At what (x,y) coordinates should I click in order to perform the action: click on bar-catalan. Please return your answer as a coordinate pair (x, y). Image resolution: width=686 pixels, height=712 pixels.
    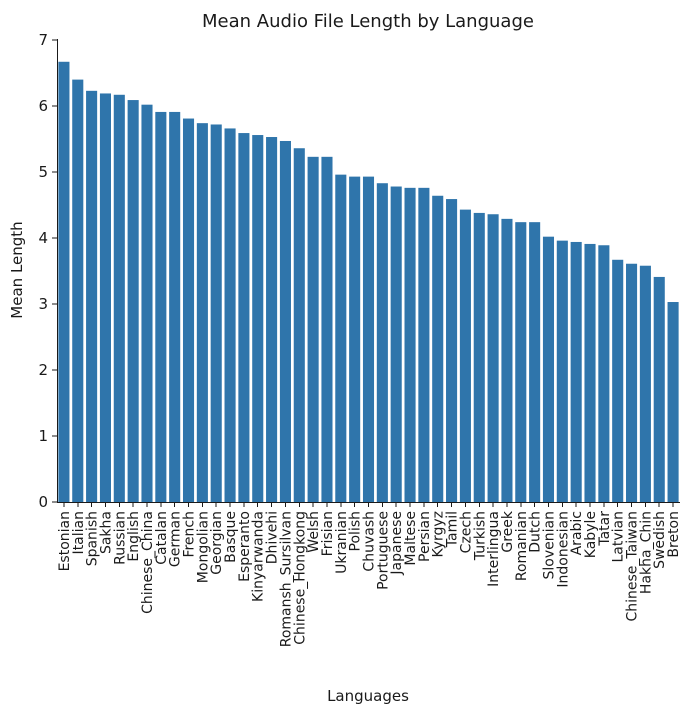
    Looking at the image, I should click on (161, 306).